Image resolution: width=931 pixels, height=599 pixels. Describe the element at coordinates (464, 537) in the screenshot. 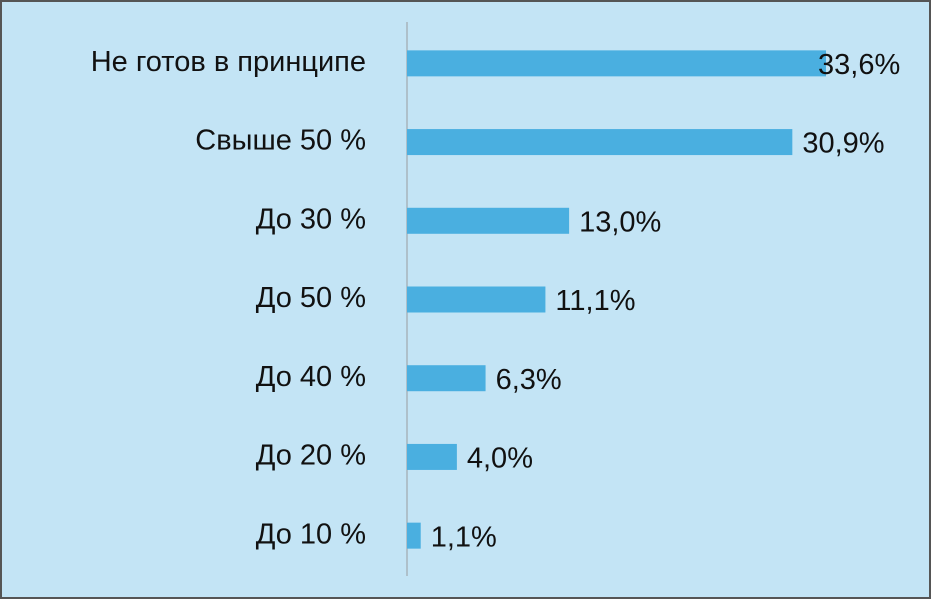

I see `value-label: 1,1%` at that location.